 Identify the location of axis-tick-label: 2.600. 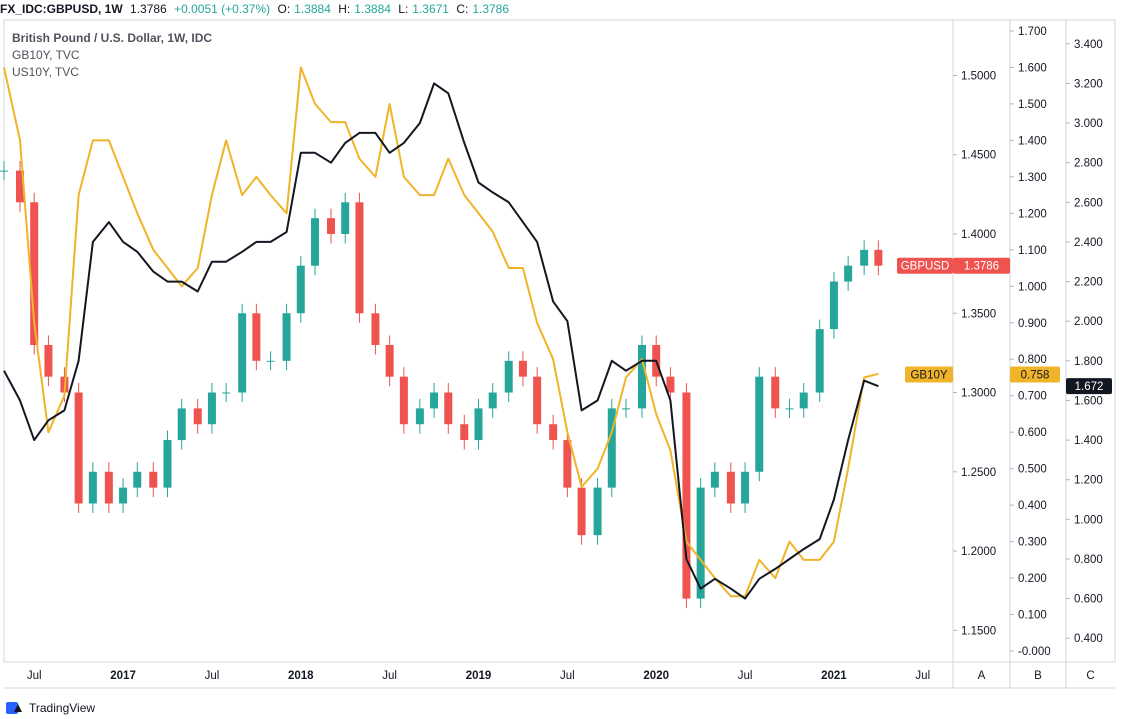
(1088, 203).